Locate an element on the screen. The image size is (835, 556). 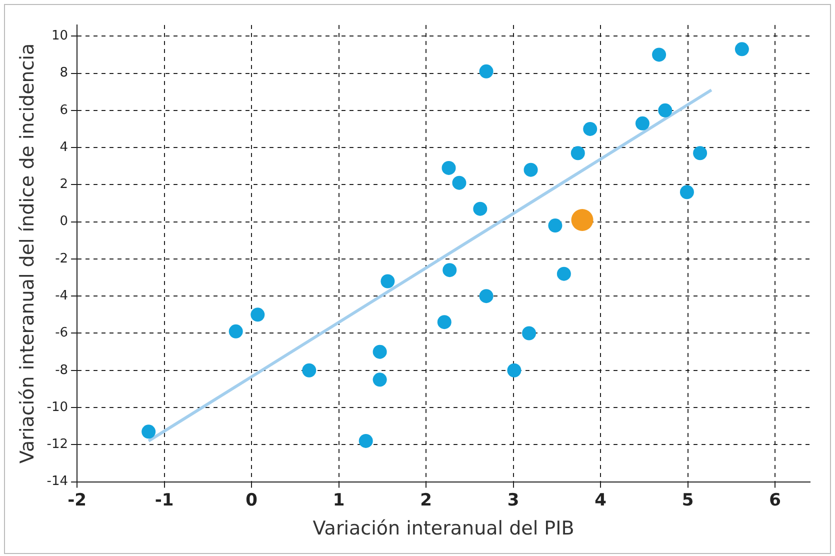
y-tick-label: 8 is located at coordinates (64, 73).